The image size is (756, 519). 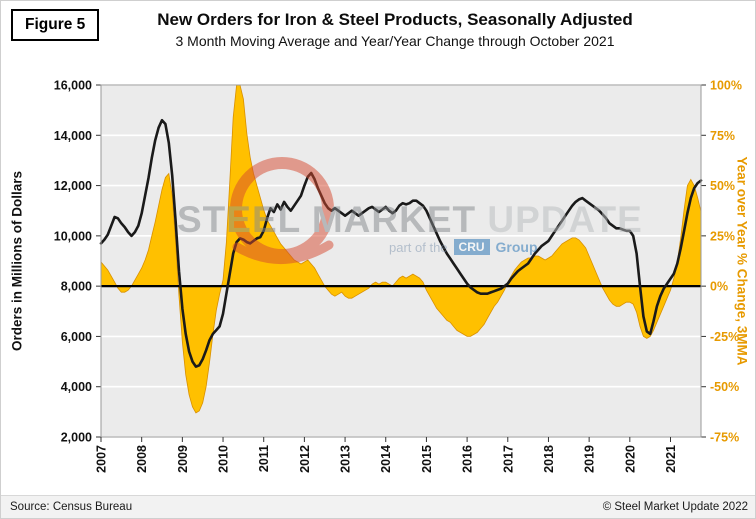 I want to click on left-axis-tick-label: 14,000, so click(x=73, y=136).